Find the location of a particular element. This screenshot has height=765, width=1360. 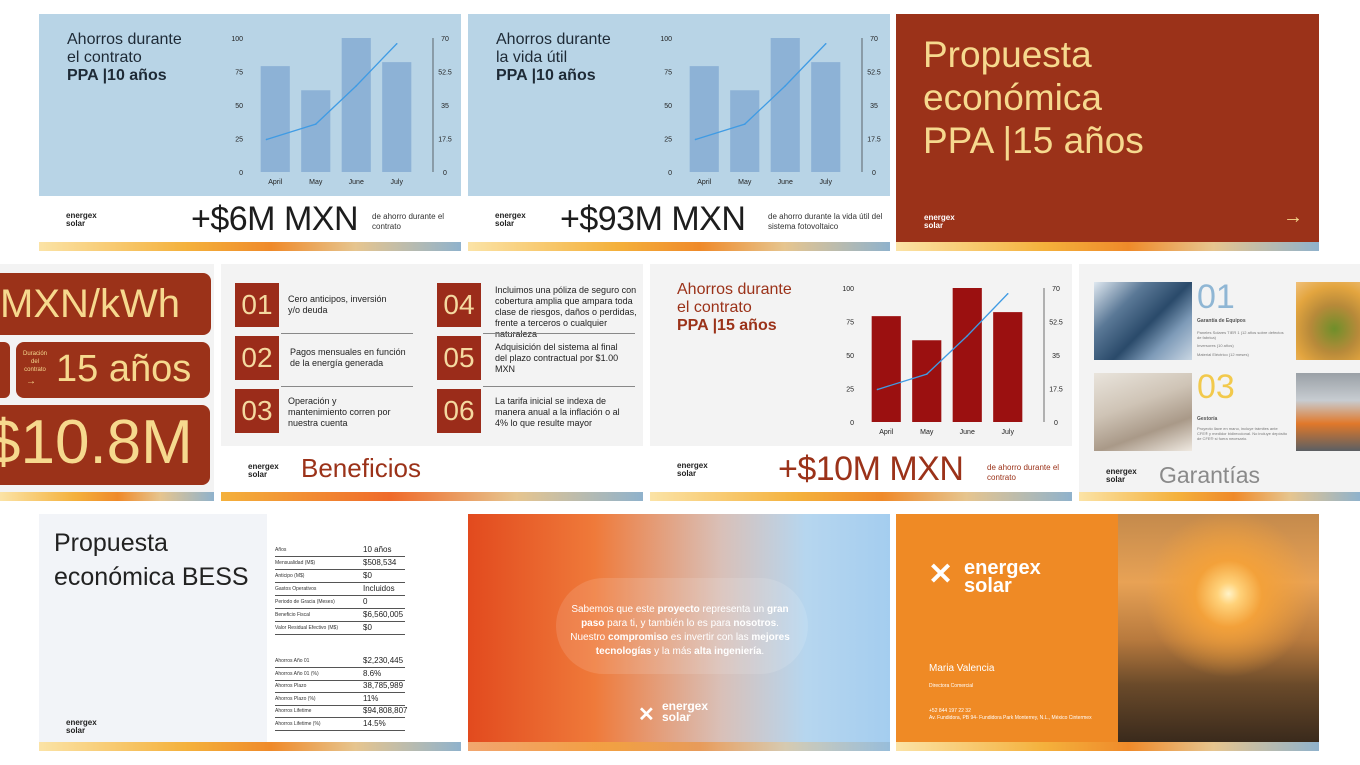

next-arrow-icon: → is located at coordinates (1293, 217).